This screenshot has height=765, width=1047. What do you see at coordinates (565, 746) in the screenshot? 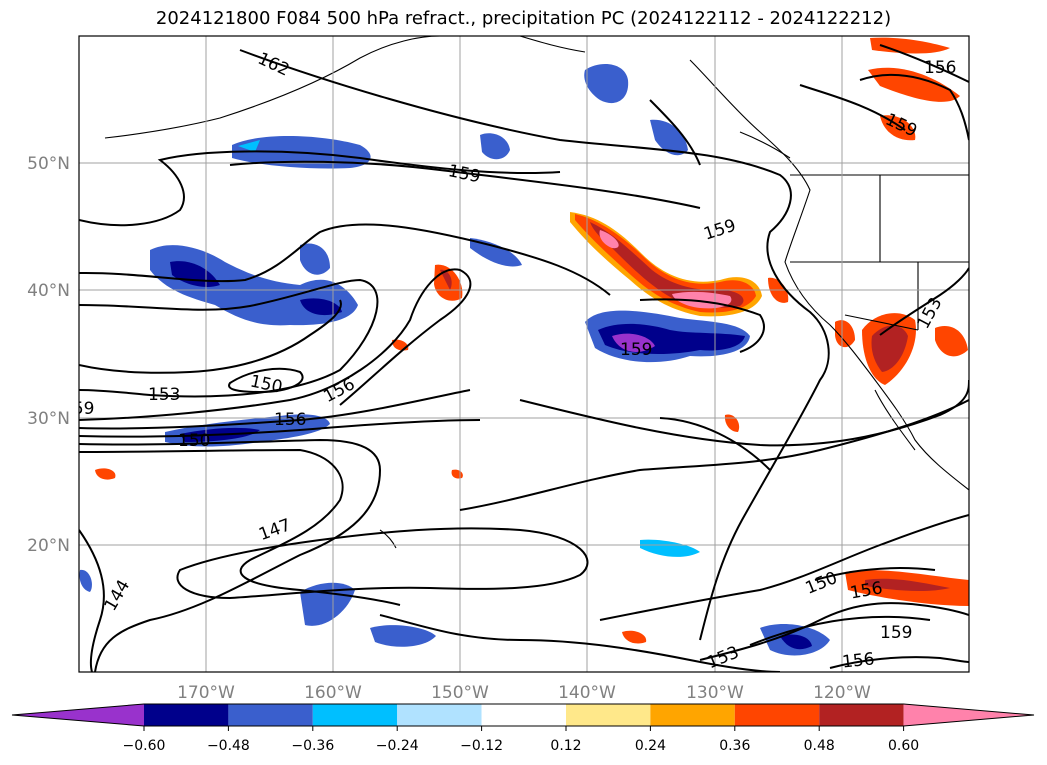
I see `colorbar-tick-label: 0.12` at bounding box center [565, 746].